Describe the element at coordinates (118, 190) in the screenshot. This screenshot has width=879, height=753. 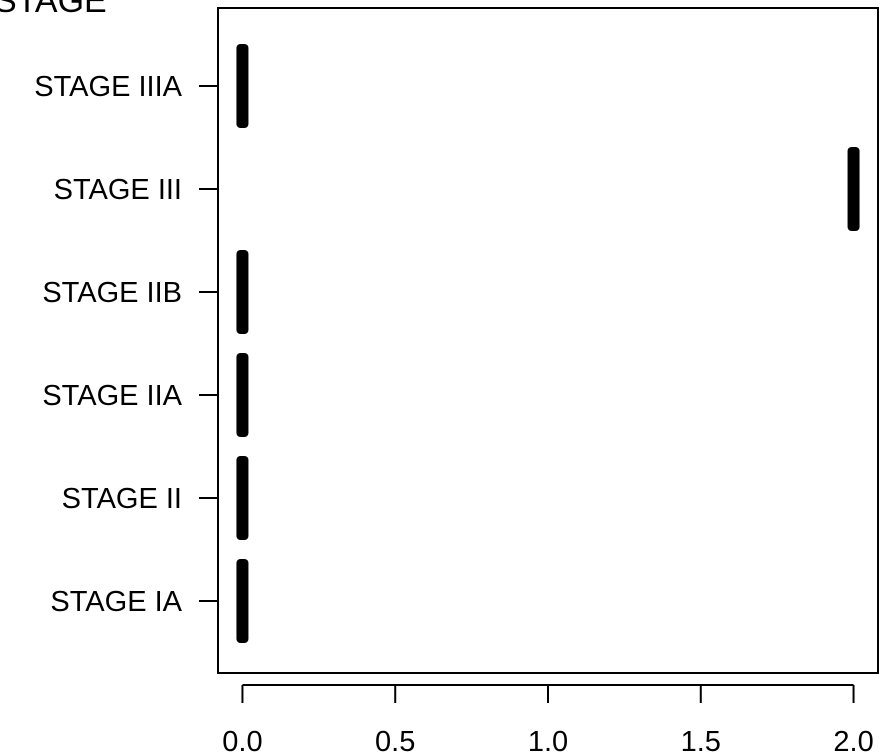
I see `category-label: STAGE III` at that location.